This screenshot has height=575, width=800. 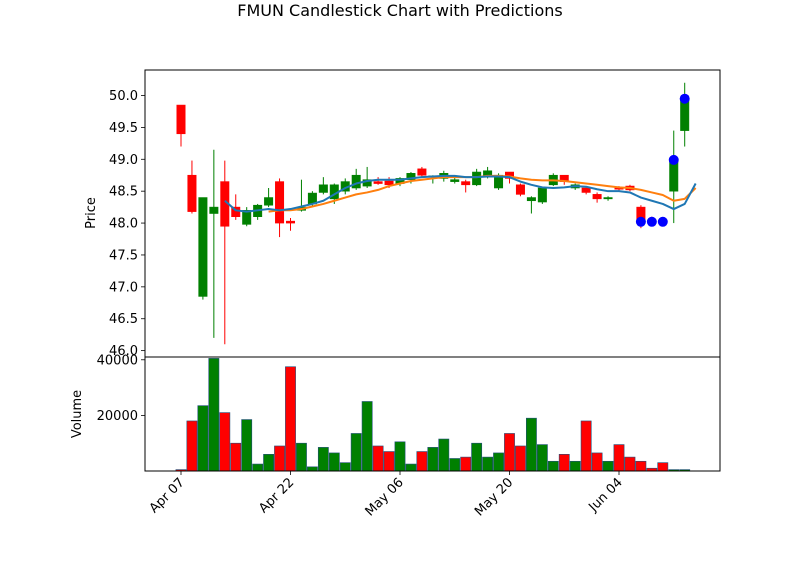 What do you see at coordinates (399, 10) in the screenshot?
I see `chart-title: FMUN Candlestick Chart with Predictions` at bounding box center [399, 10].